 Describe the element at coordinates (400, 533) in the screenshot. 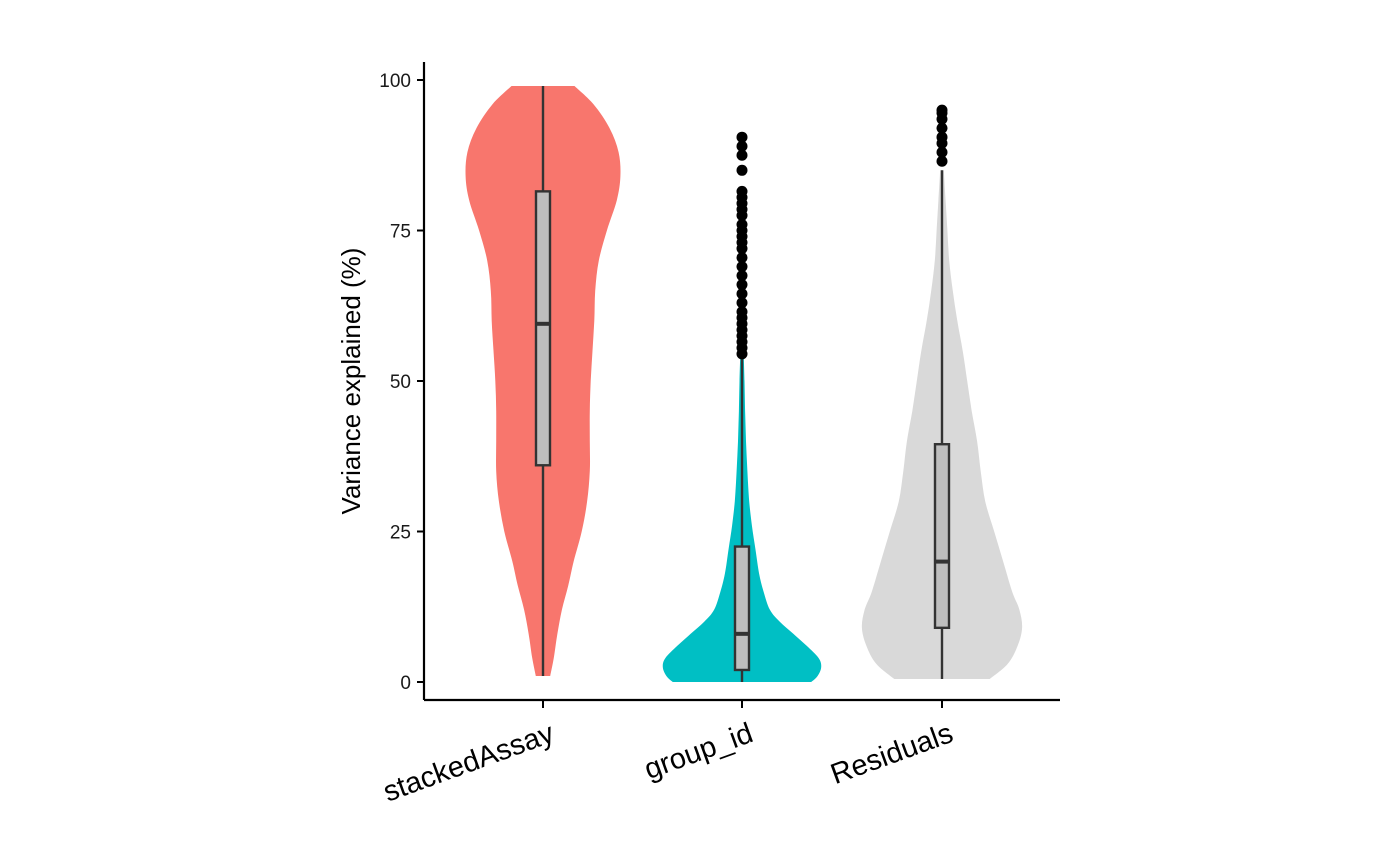

I see `y-tick-label: 25` at that location.